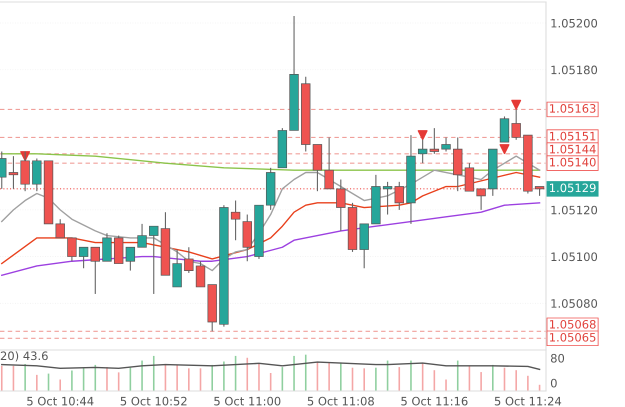 This screenshot has height=407, width=625. Describe the element at coordinates (573, 162) in the screenshot. I see `ref-line-label: 1.05140` at that location.